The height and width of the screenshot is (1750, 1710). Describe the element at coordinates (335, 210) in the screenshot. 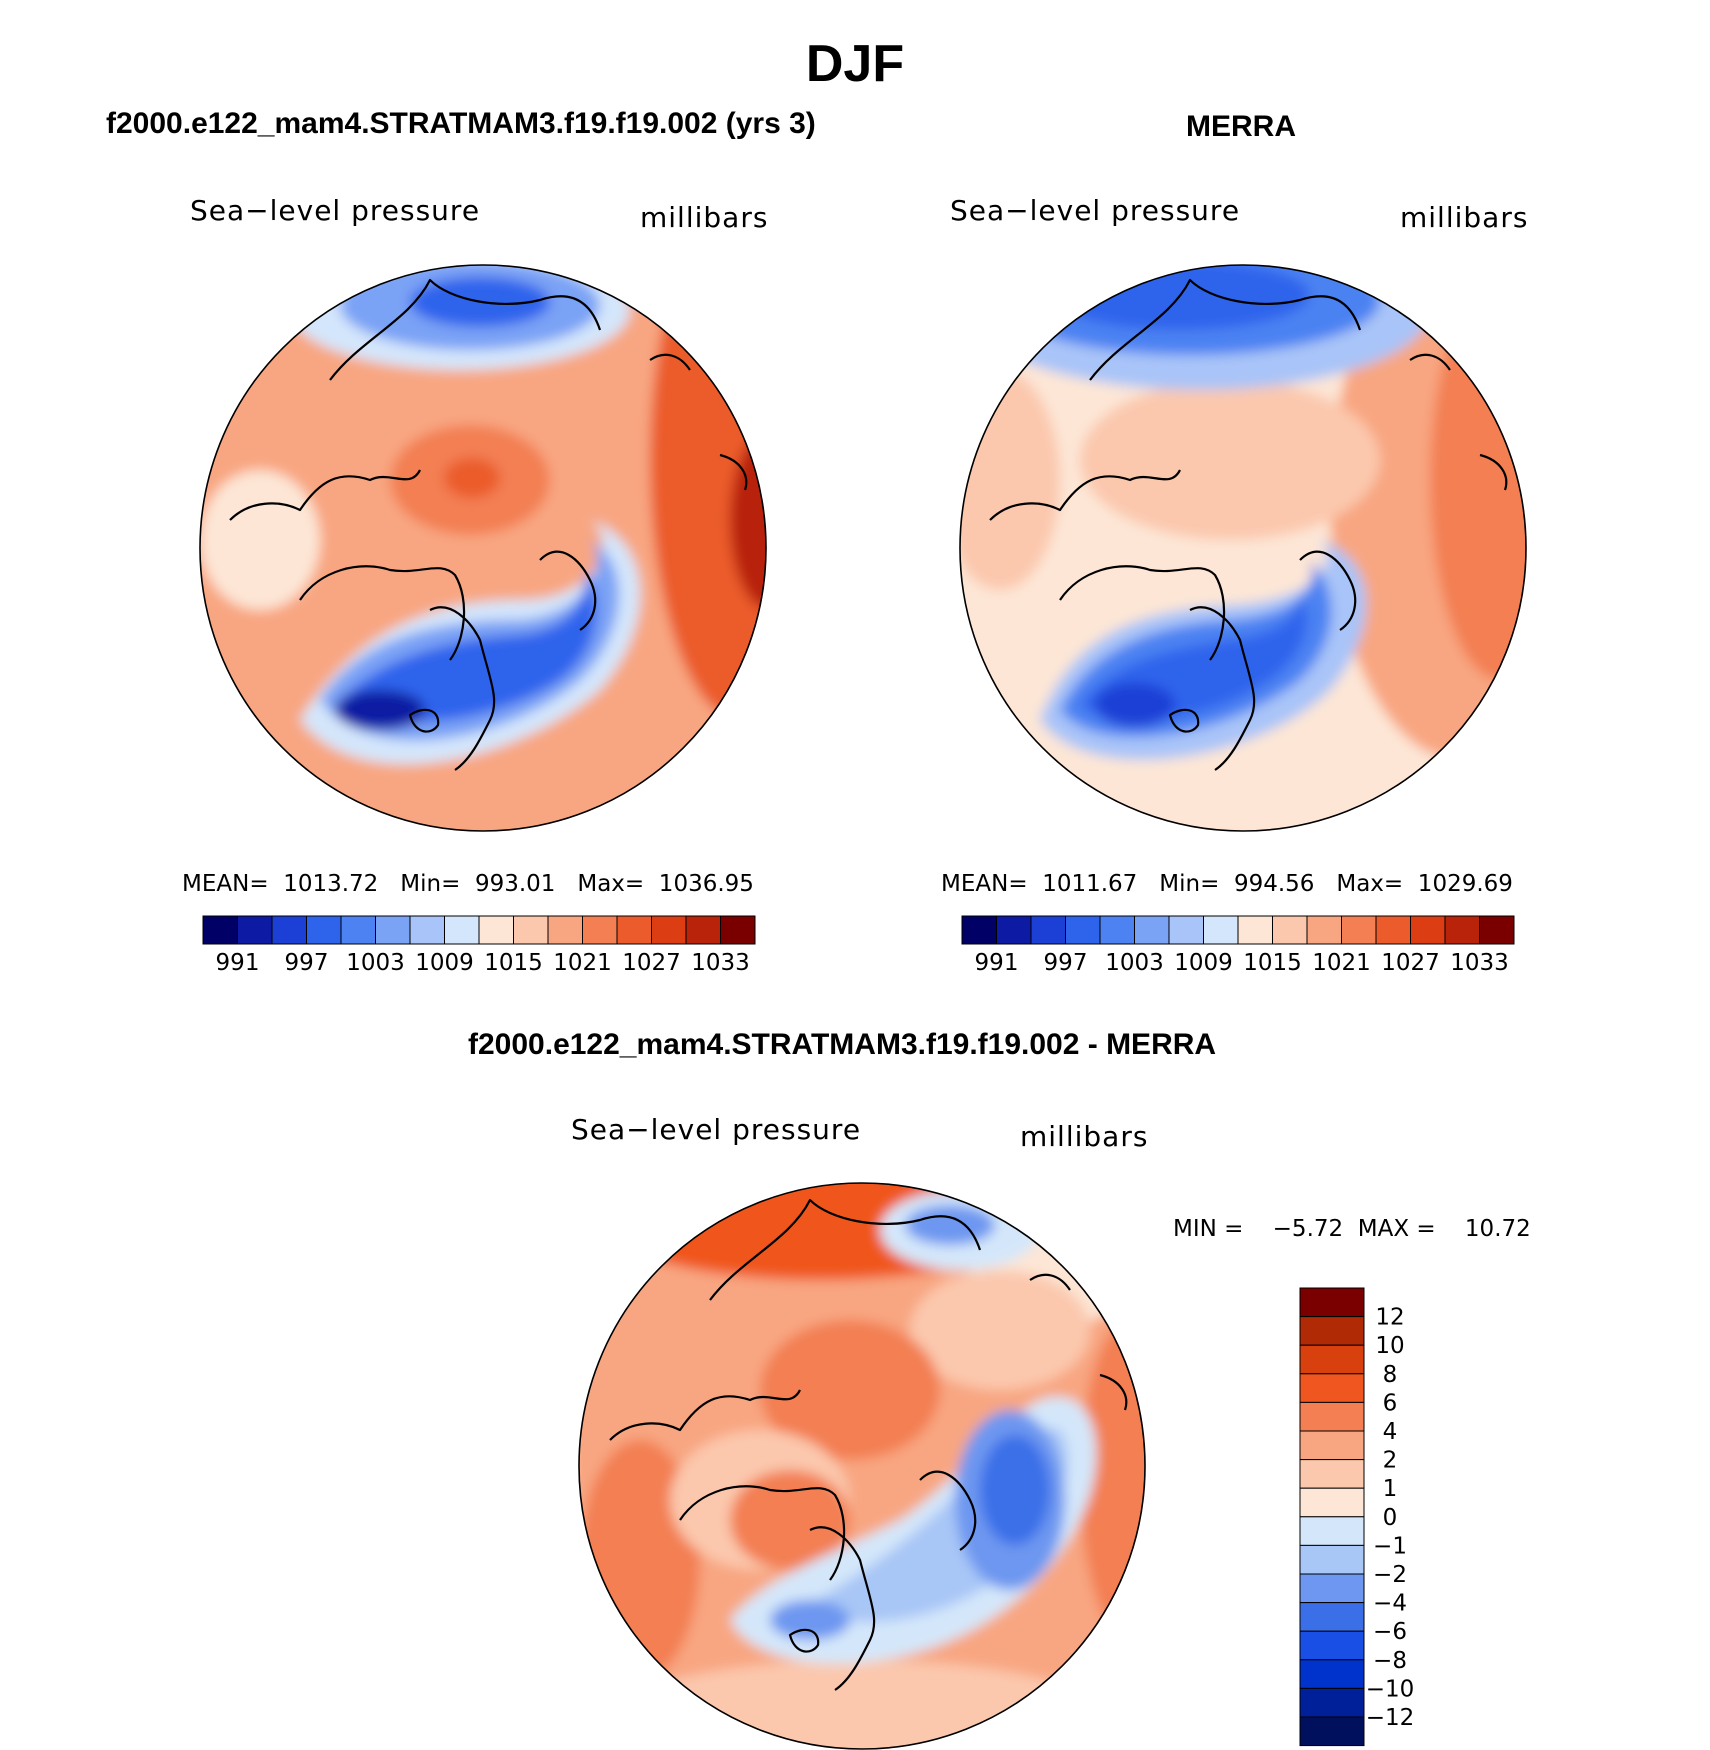

I see `panel-1-variable-label: Sea−level pressure` at that location.